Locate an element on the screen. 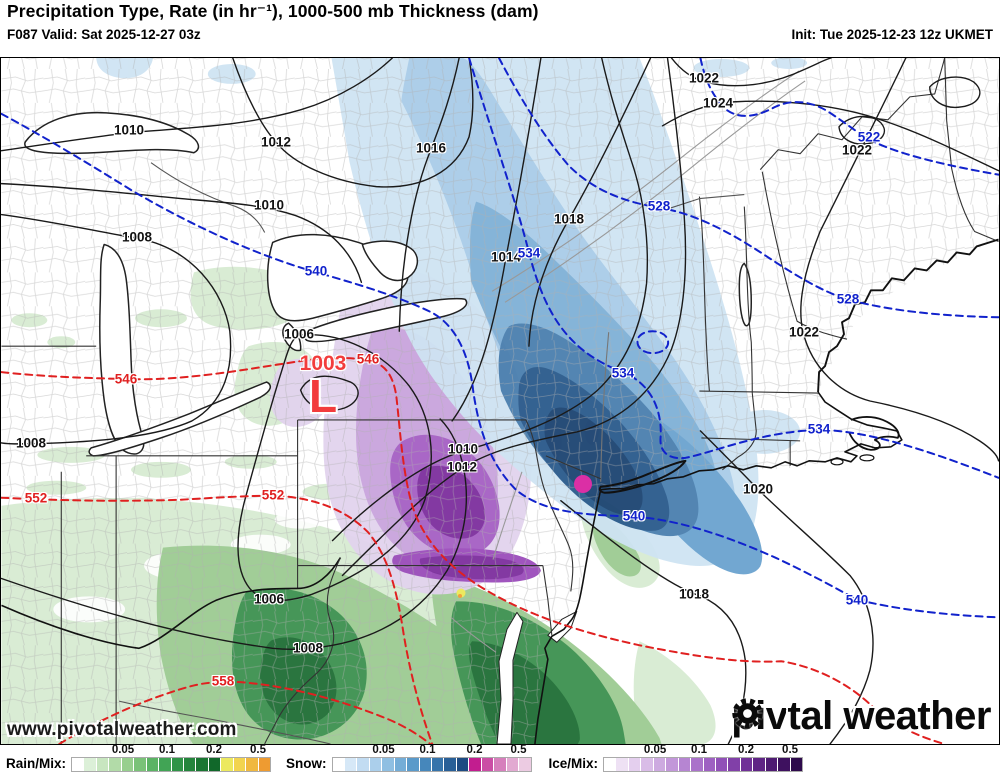 The image size is (1000, 772). legend-scale: Rain/Mix: 0.05 0.1 0.2 0.5 is located at coordinates (139, 758).